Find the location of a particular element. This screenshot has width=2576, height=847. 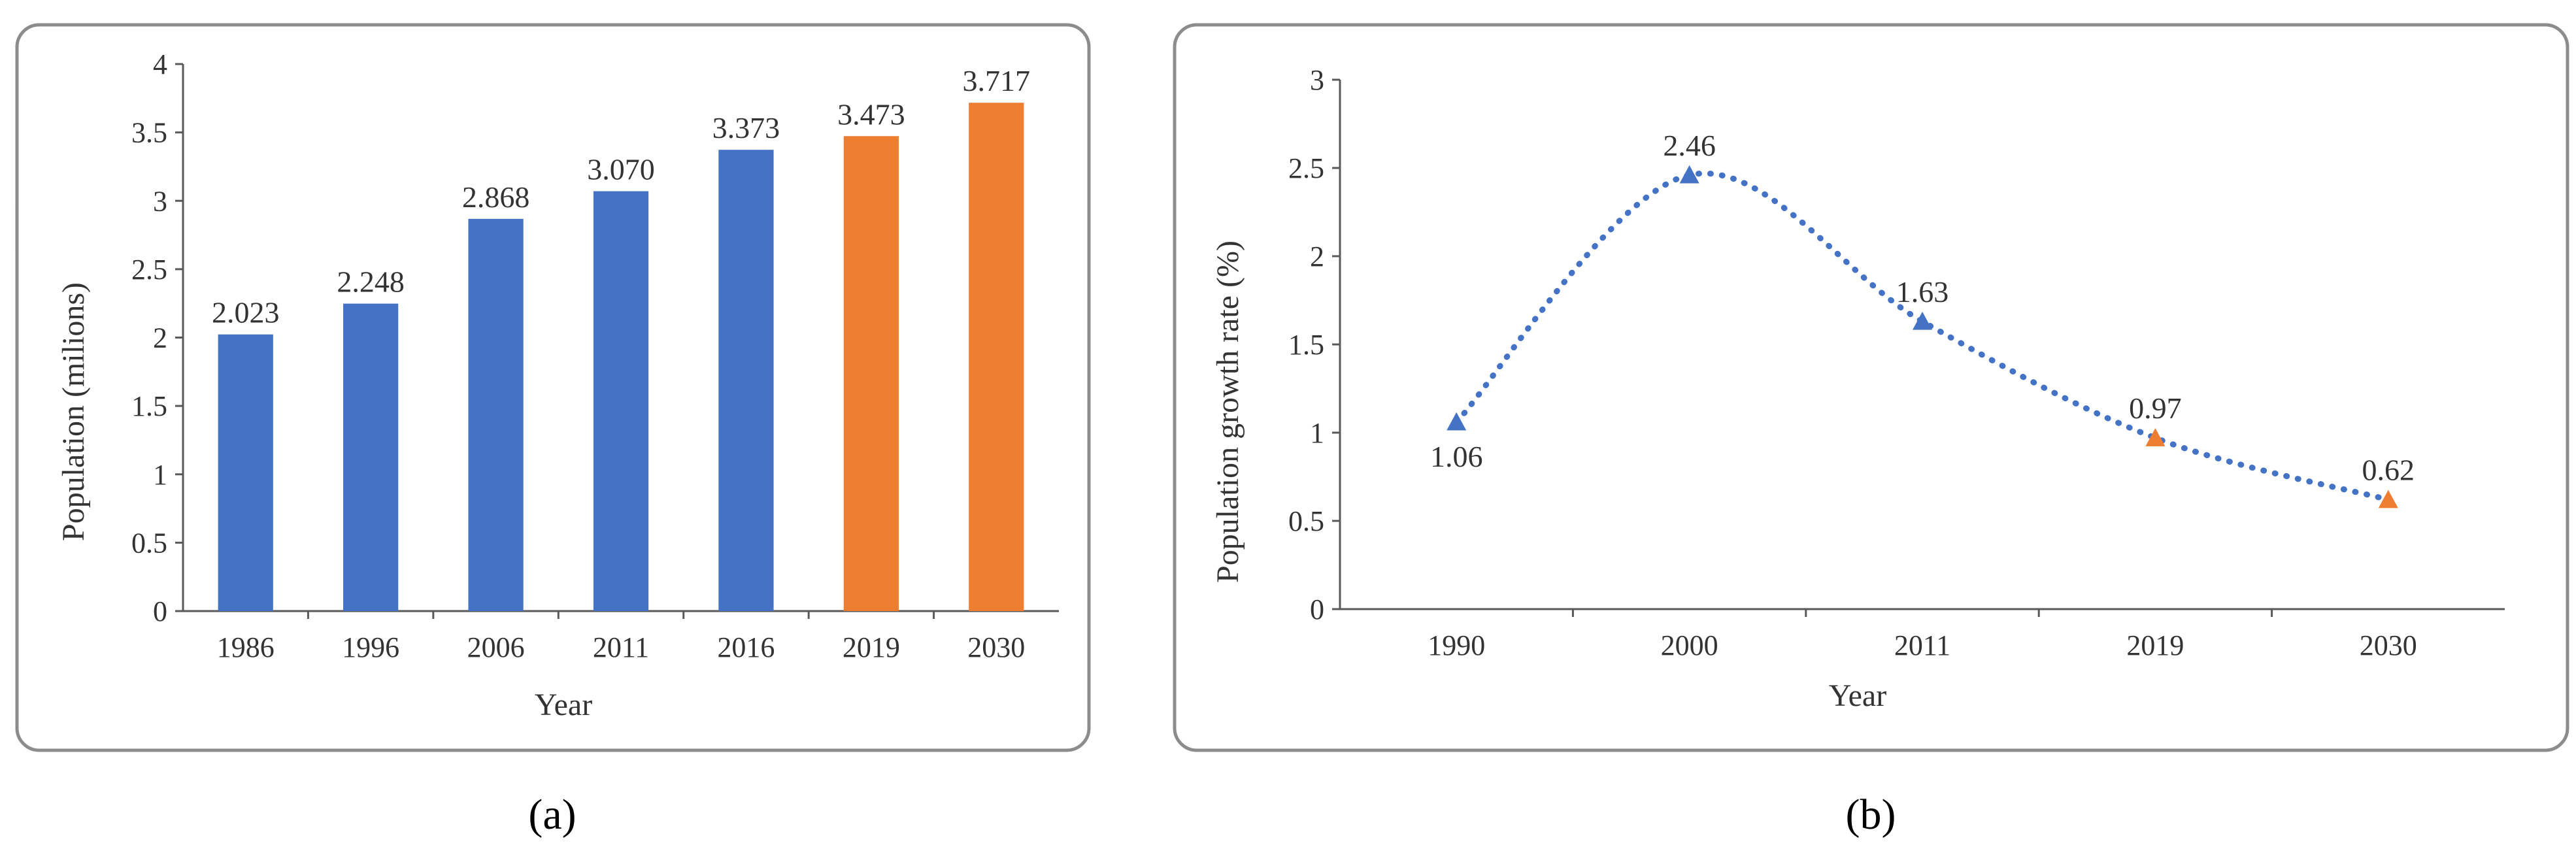

panel-a-x-tick-label: 2011 is located at coordinates (621, 647).